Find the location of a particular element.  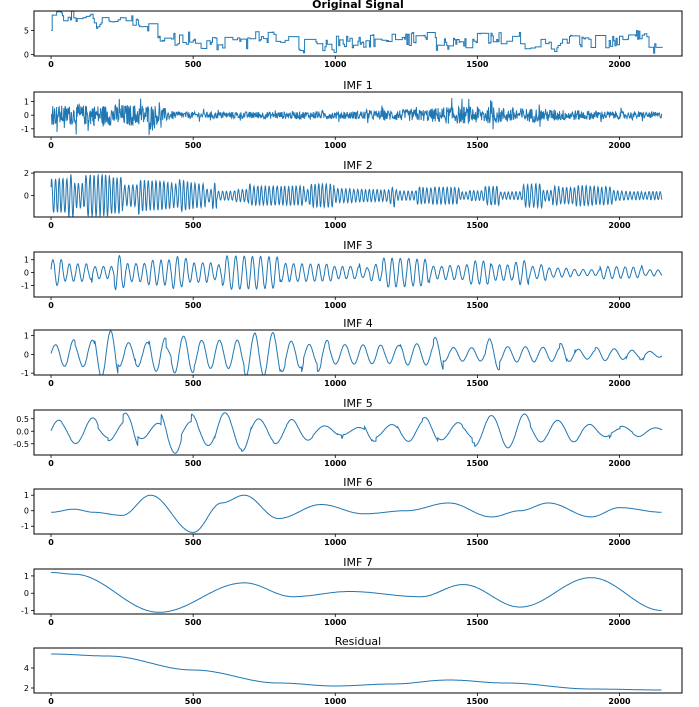

y-tick-label: 5 is located at coordinates (26, 30).